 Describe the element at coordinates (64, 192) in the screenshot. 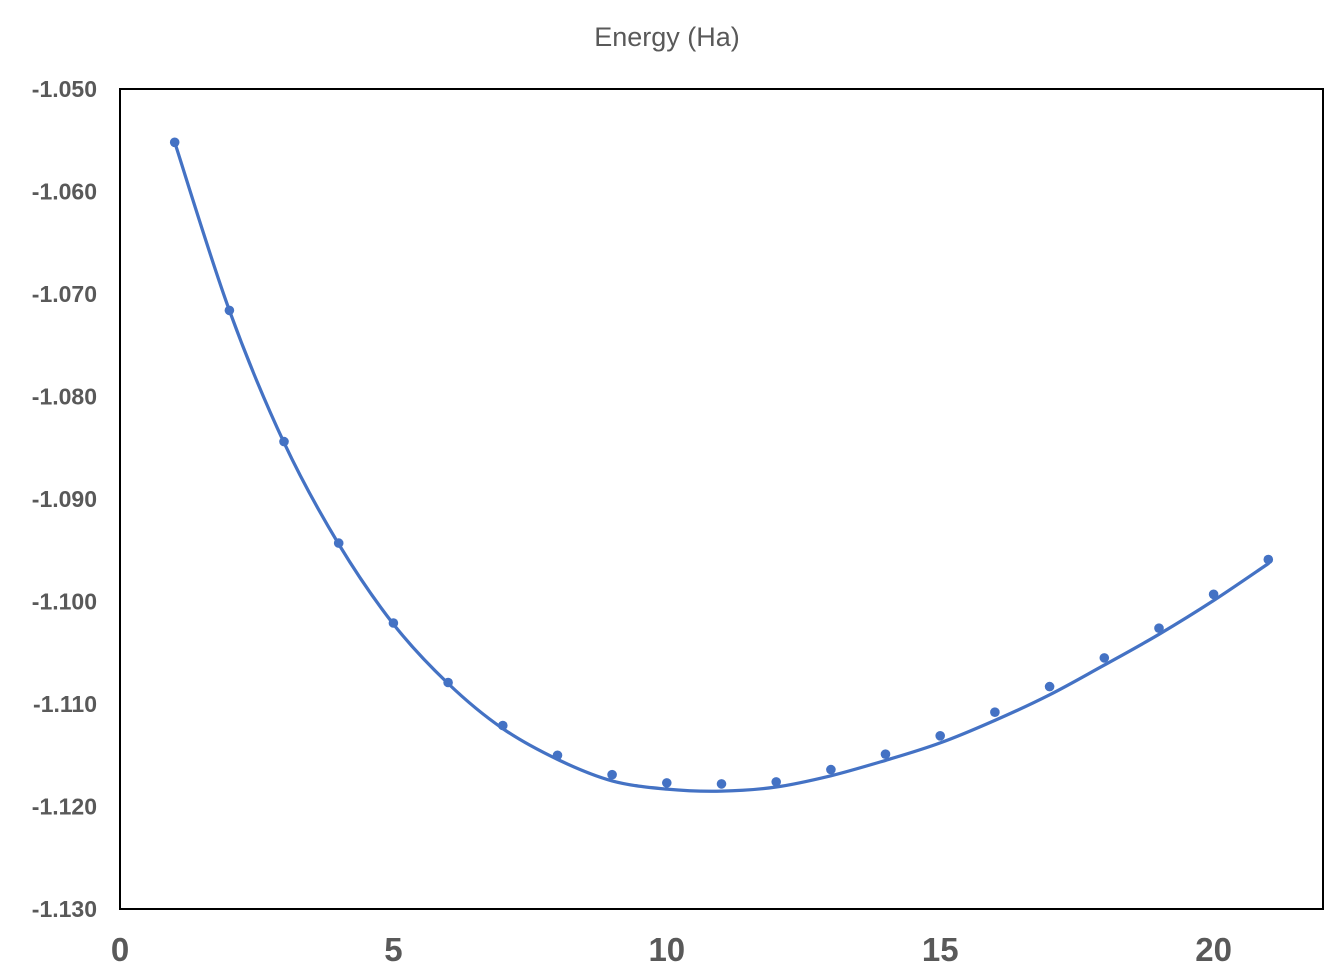

I see `y-axis-tick-label: -1.060` at that location.